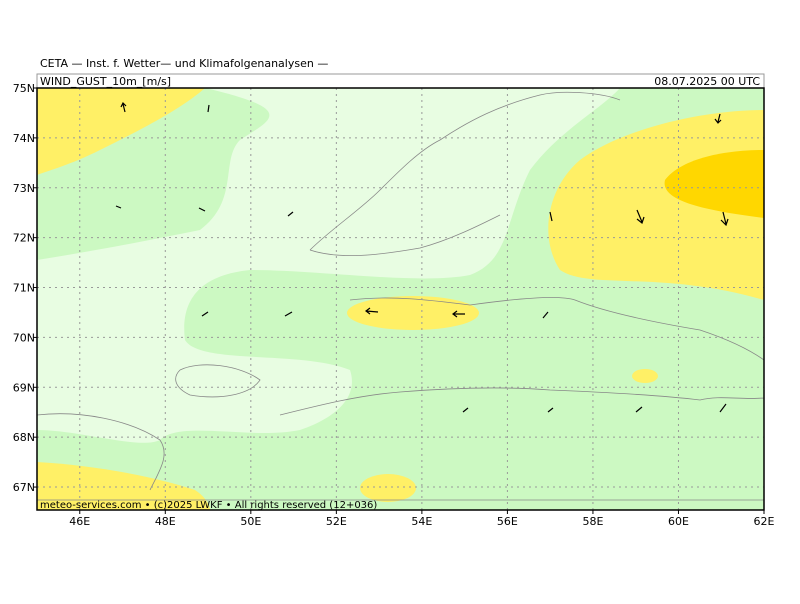  What do you see at coordinates (24, 337) in the screenshot?
I see `lat-label: 70N` at bounding box center [24, 337].